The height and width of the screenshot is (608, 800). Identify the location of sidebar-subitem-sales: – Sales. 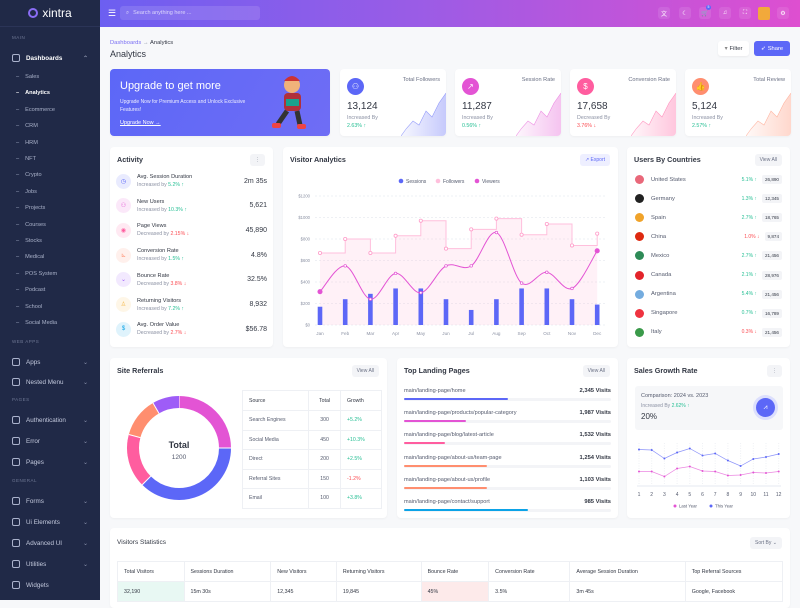
(27, 77).